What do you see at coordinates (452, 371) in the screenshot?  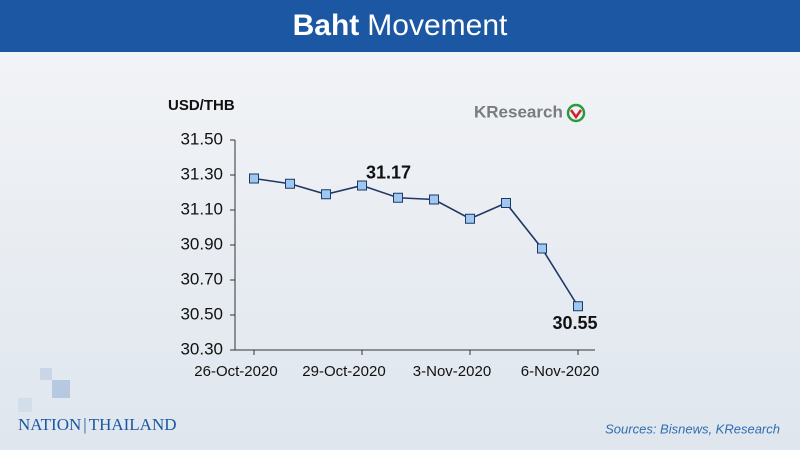 I see `x-tick-label: 3-Nov-2020` at bounding box center [452, 371].